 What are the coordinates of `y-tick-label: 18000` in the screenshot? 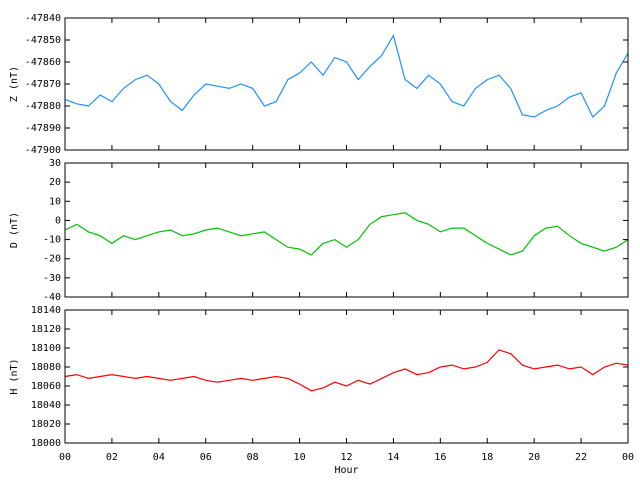 It's located at (46, 443).